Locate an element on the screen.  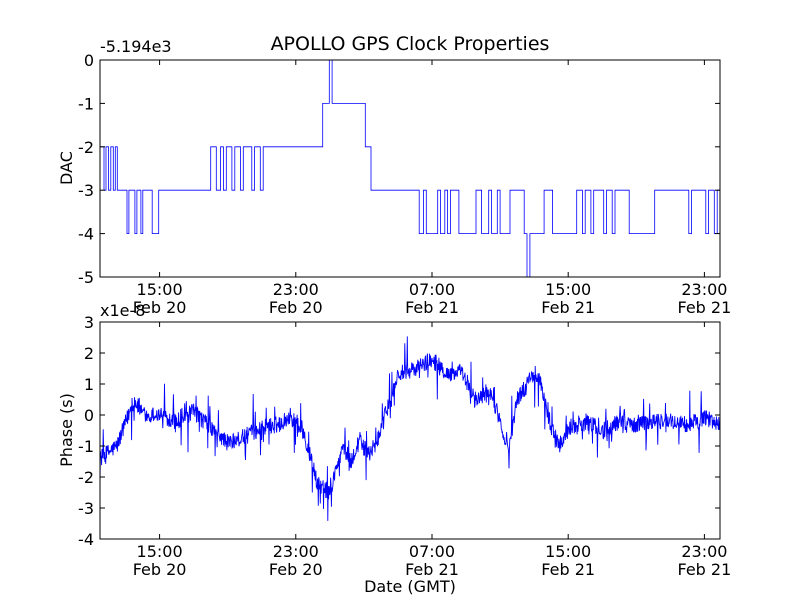
dac-y-tick-label: -5 is located at coordinates (86, 277).